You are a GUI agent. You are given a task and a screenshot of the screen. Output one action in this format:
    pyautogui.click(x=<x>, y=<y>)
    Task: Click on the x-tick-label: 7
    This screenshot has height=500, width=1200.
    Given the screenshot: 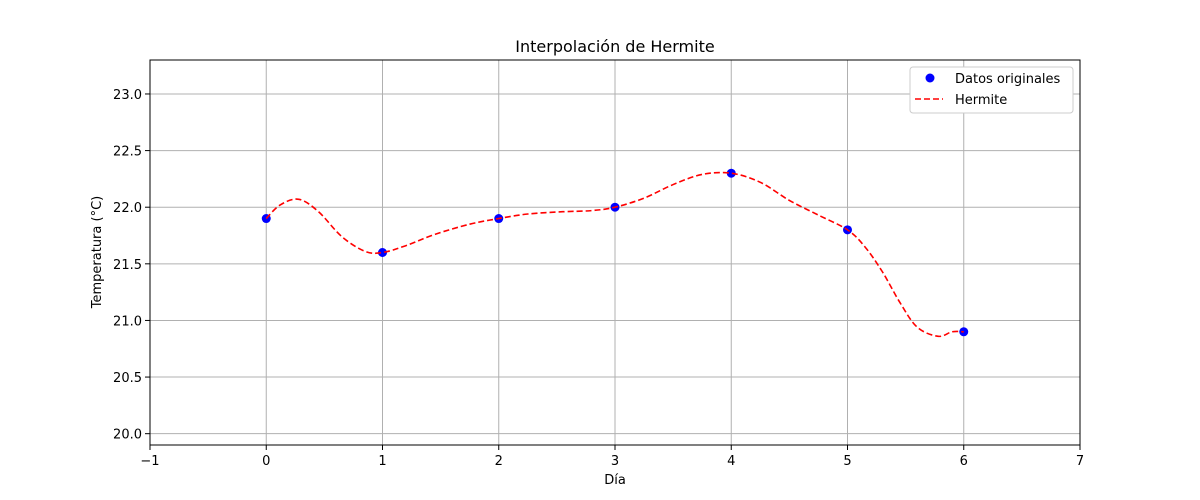 What is the action you would take?
    pyautogui.click(x=1080, y=461)
    